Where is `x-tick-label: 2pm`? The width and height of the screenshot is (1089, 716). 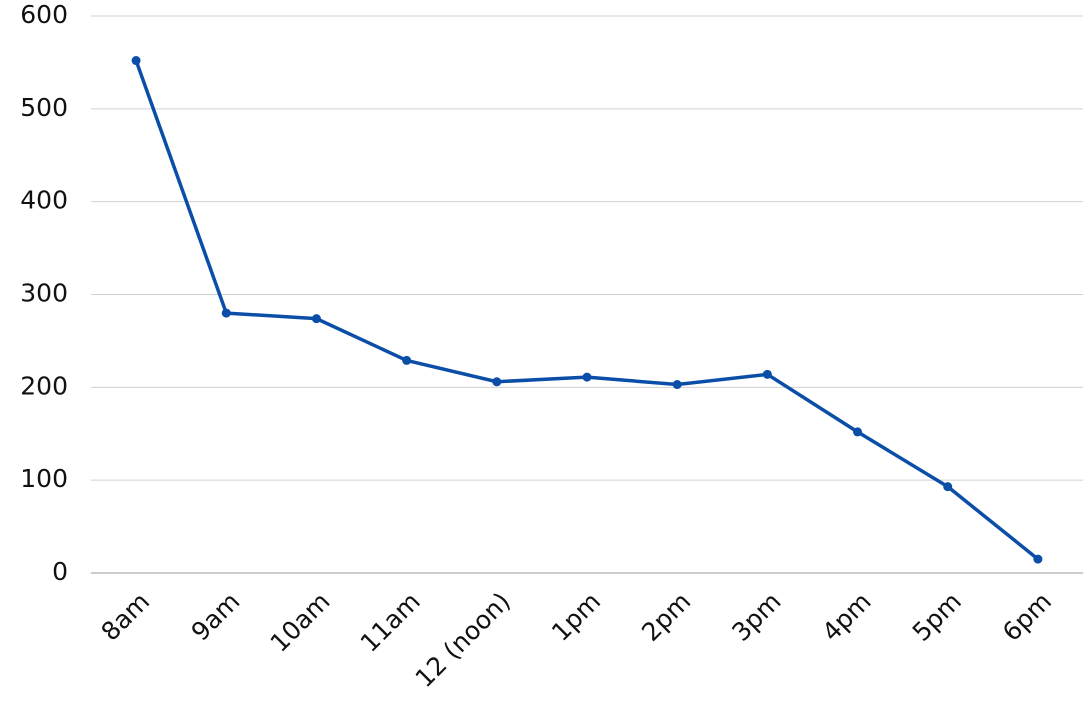 x-tick-label: 2pm is located at coordinates (666, 617).